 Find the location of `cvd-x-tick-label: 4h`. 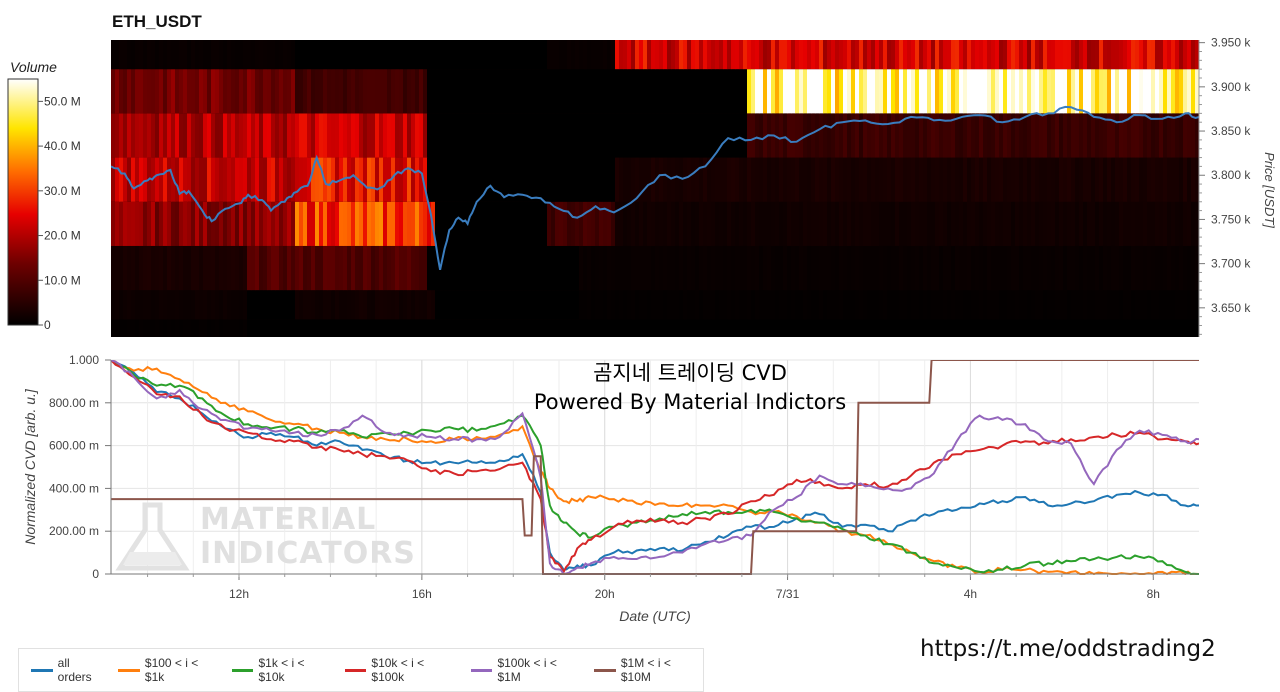

cvd-x-tick-label: 4h is located at coordinates (970, 594).